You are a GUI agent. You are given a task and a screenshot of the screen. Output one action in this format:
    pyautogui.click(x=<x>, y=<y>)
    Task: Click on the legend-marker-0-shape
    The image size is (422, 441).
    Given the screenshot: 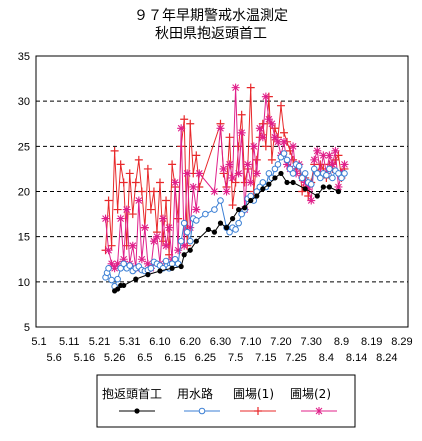 What is the action you would take?
    pyautogui.click(x=137, y=411)
    